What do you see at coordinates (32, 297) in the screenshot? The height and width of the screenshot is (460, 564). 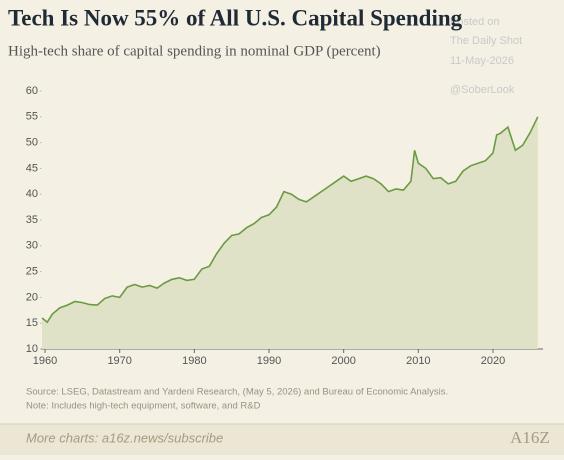 I see `y-tick-label: 20` at bounding box center [32, 297].